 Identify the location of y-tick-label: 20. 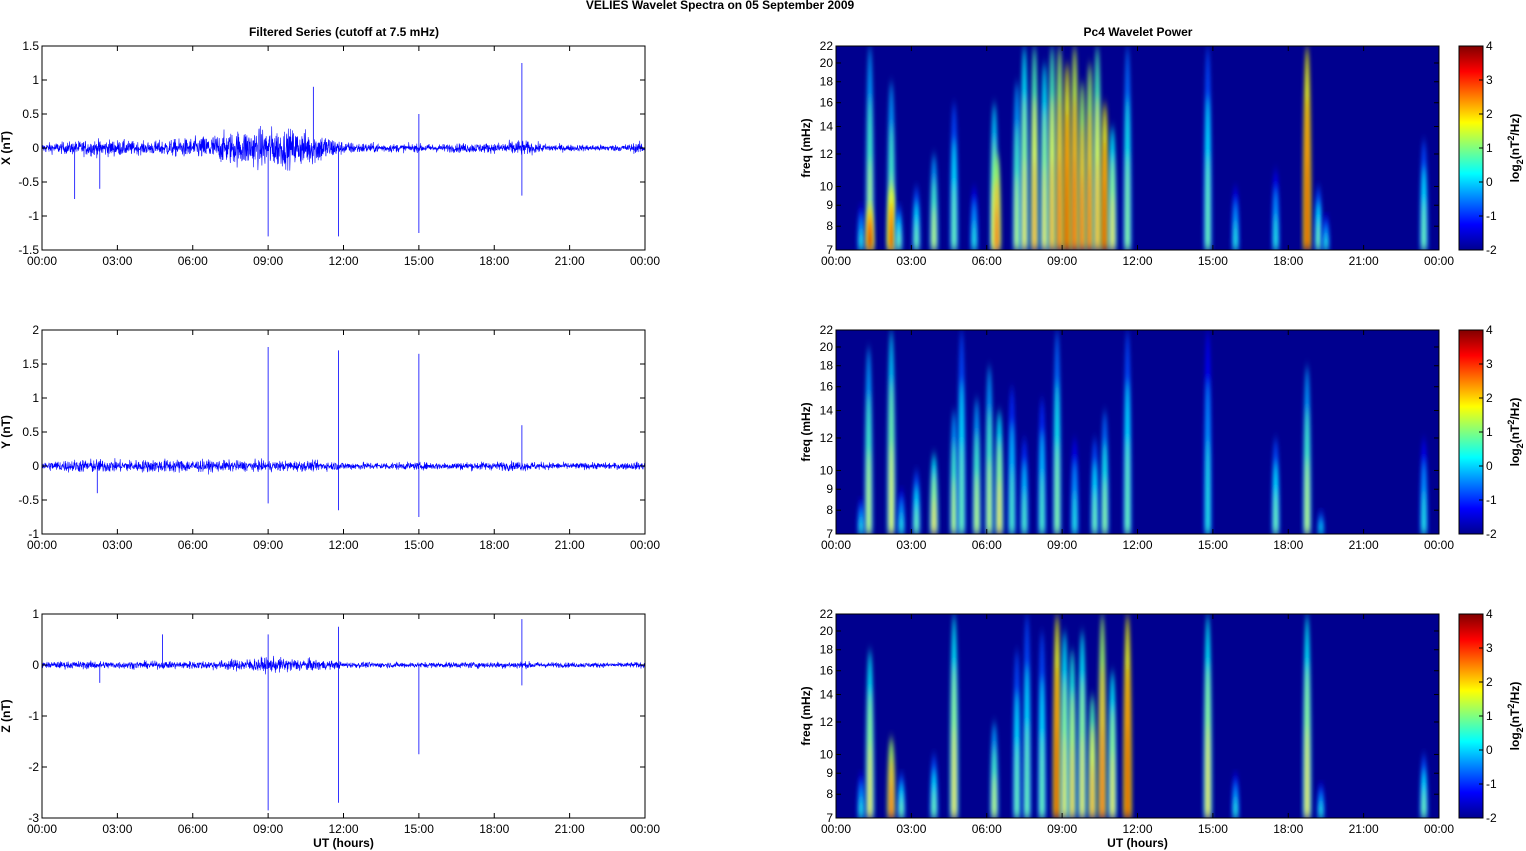
(827, 631).